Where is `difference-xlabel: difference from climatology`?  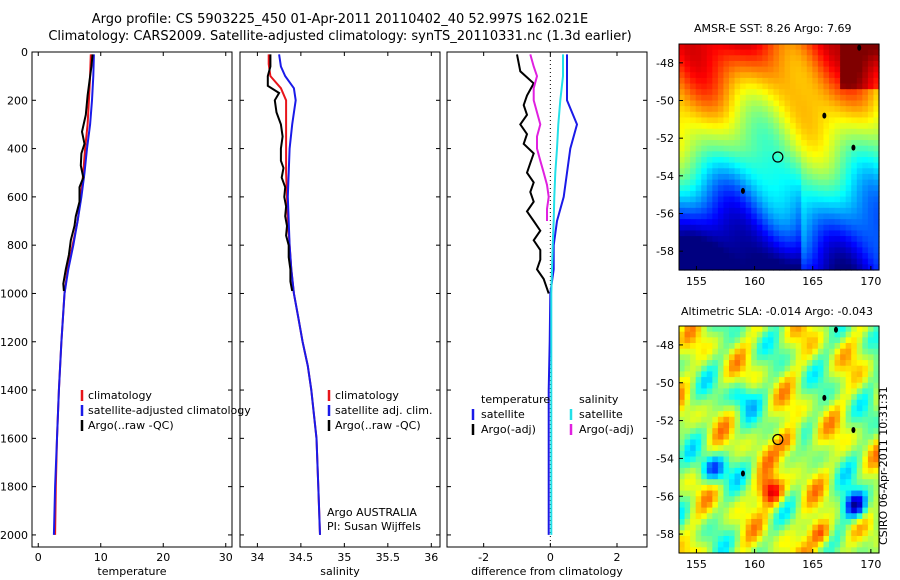 difference-xlabel: difference from climatology is located at coordinates (547, 571).